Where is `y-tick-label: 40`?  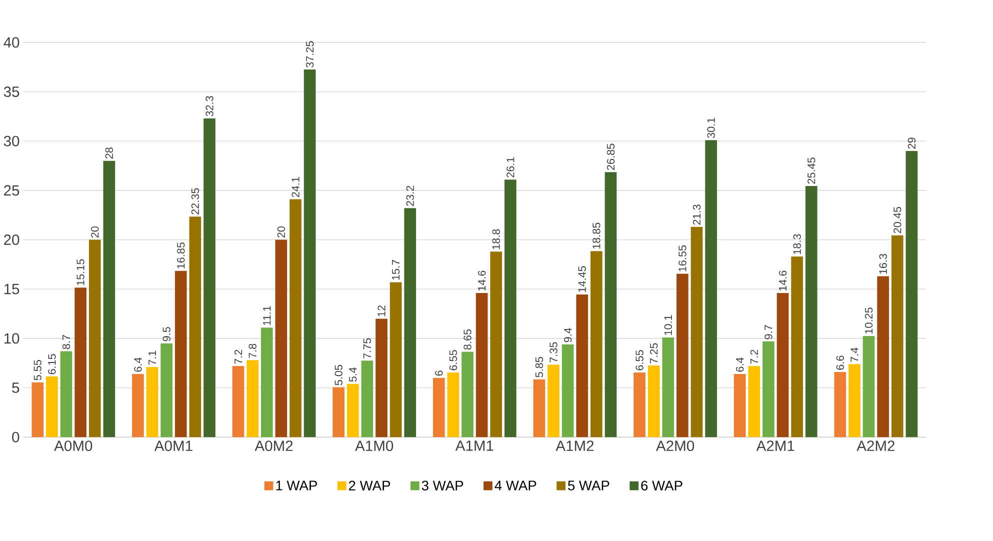 y-tick-label: 40 is located at coordinates (12, 42).